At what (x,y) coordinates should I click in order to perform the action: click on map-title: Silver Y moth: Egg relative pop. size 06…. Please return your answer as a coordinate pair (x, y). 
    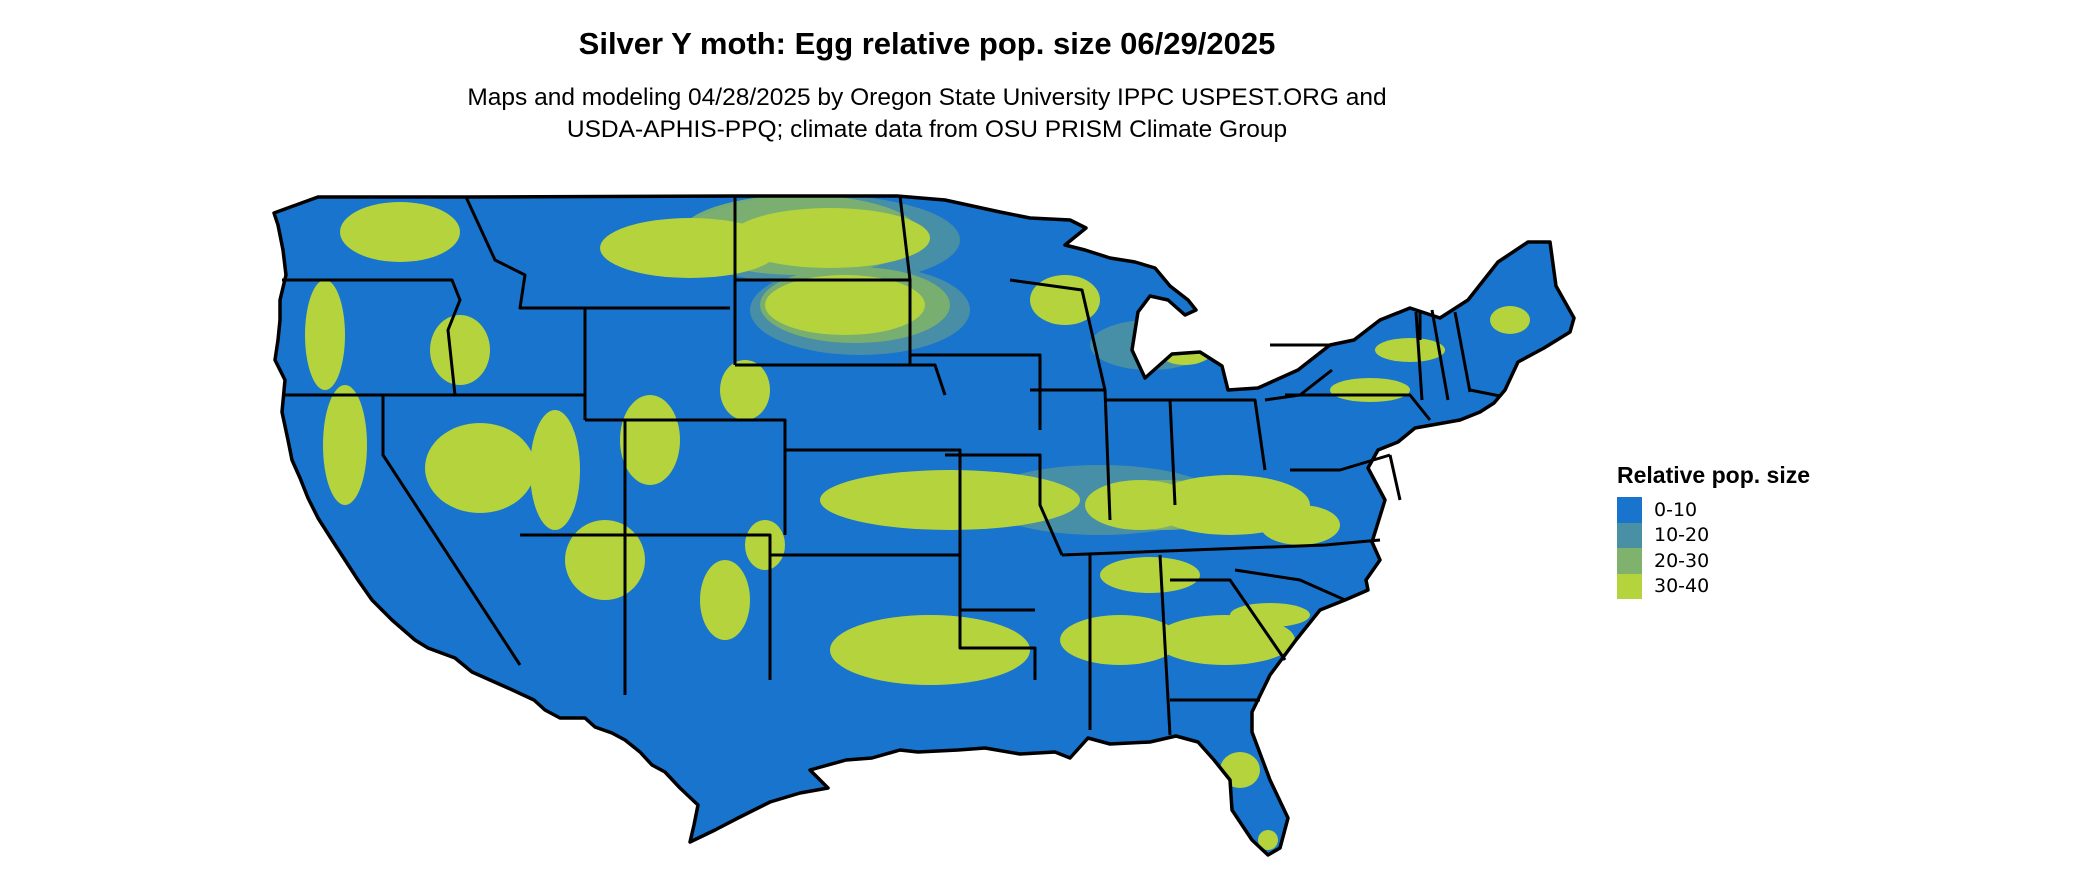
    Looking at the image, I should click on (927, 43).